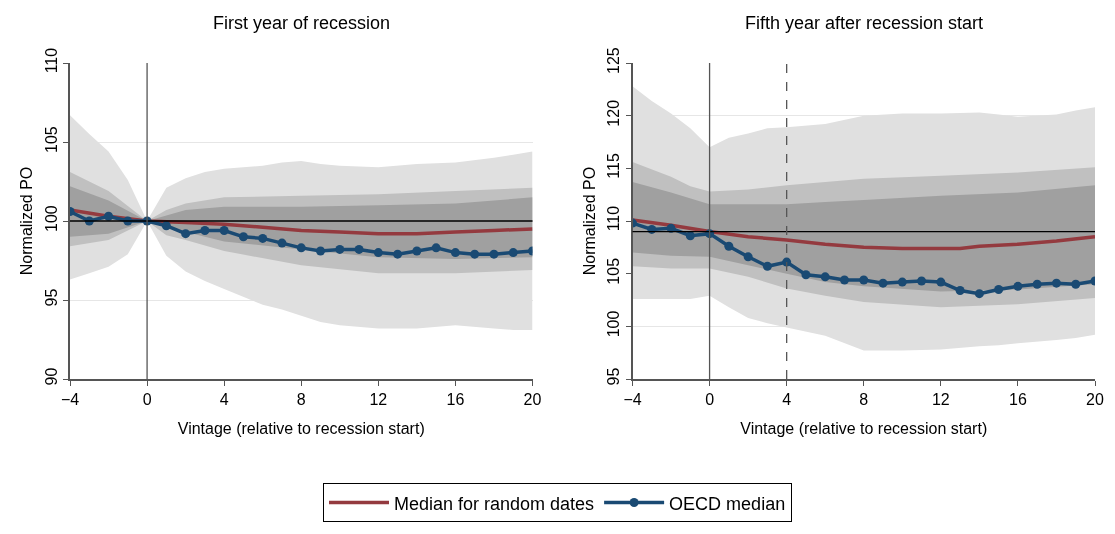 The height and width of the screenshot is (534, 1115). What do you see at coordinates (614, 60) in the screenshot?
I see `y-tick-label: 125` at bounding box center [614, 60].